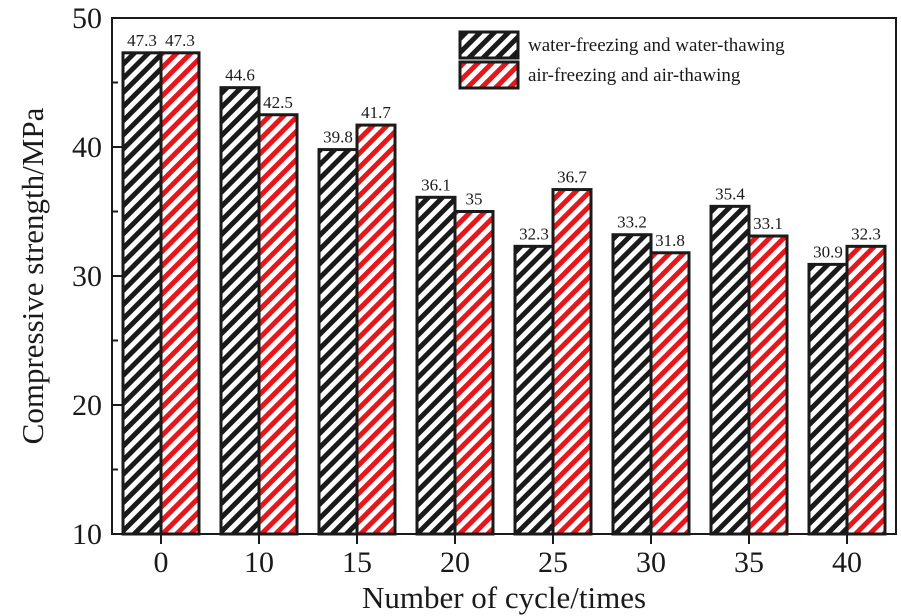  What do you see at coordinates (161, 562) in the screenshot?
I see `x-tick-label-0: 0` at bounding box center [161, 562].